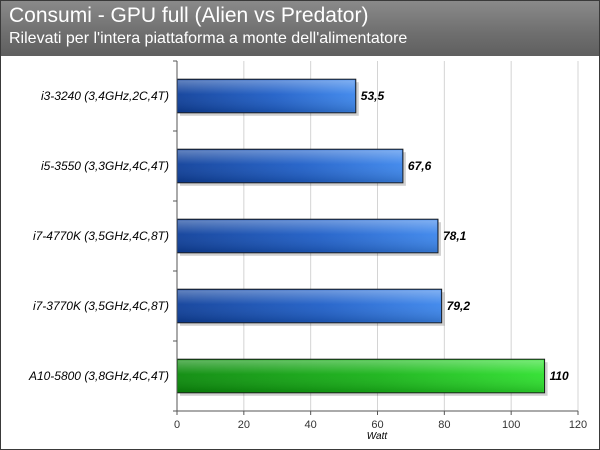 The image size is (600, 450). What do you see at coordinates (377, 425) in the screenshot?
I see `x-tick-label: 60` at bounding box center [377, 425].